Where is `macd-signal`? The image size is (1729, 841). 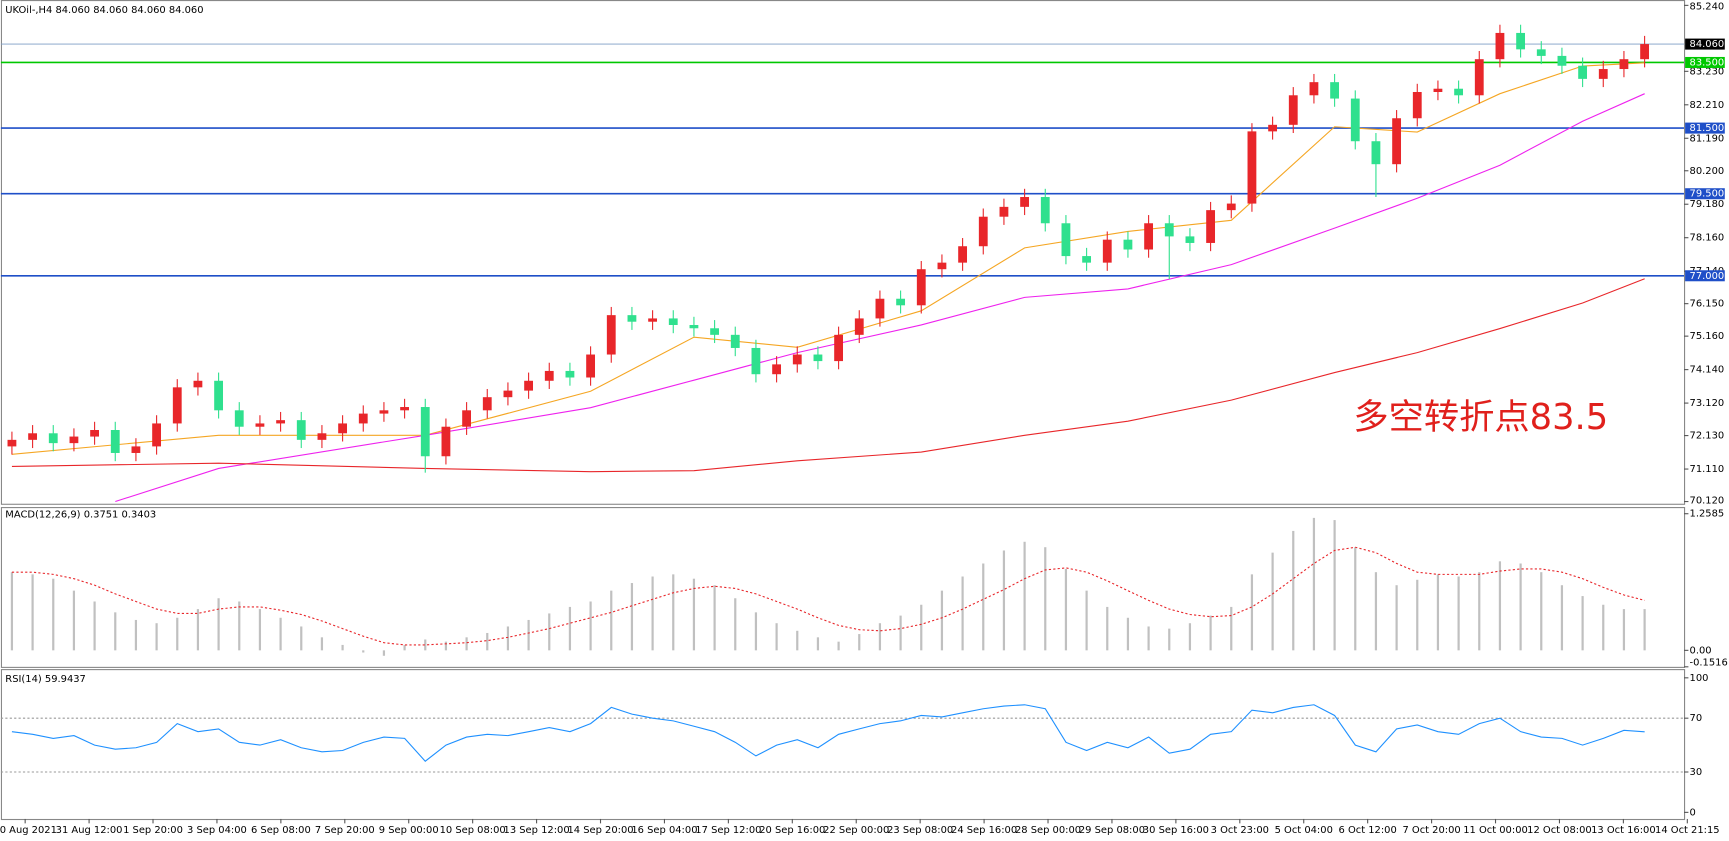 macd-signal is located at coordinates (828, 596).